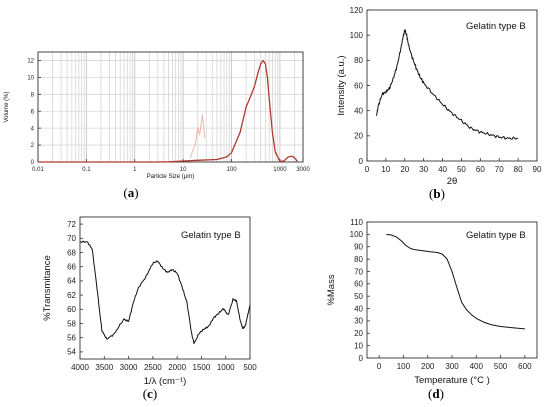 The image size is (550, 407). I want to click on y-tick-label: 4, so click(33, 129).